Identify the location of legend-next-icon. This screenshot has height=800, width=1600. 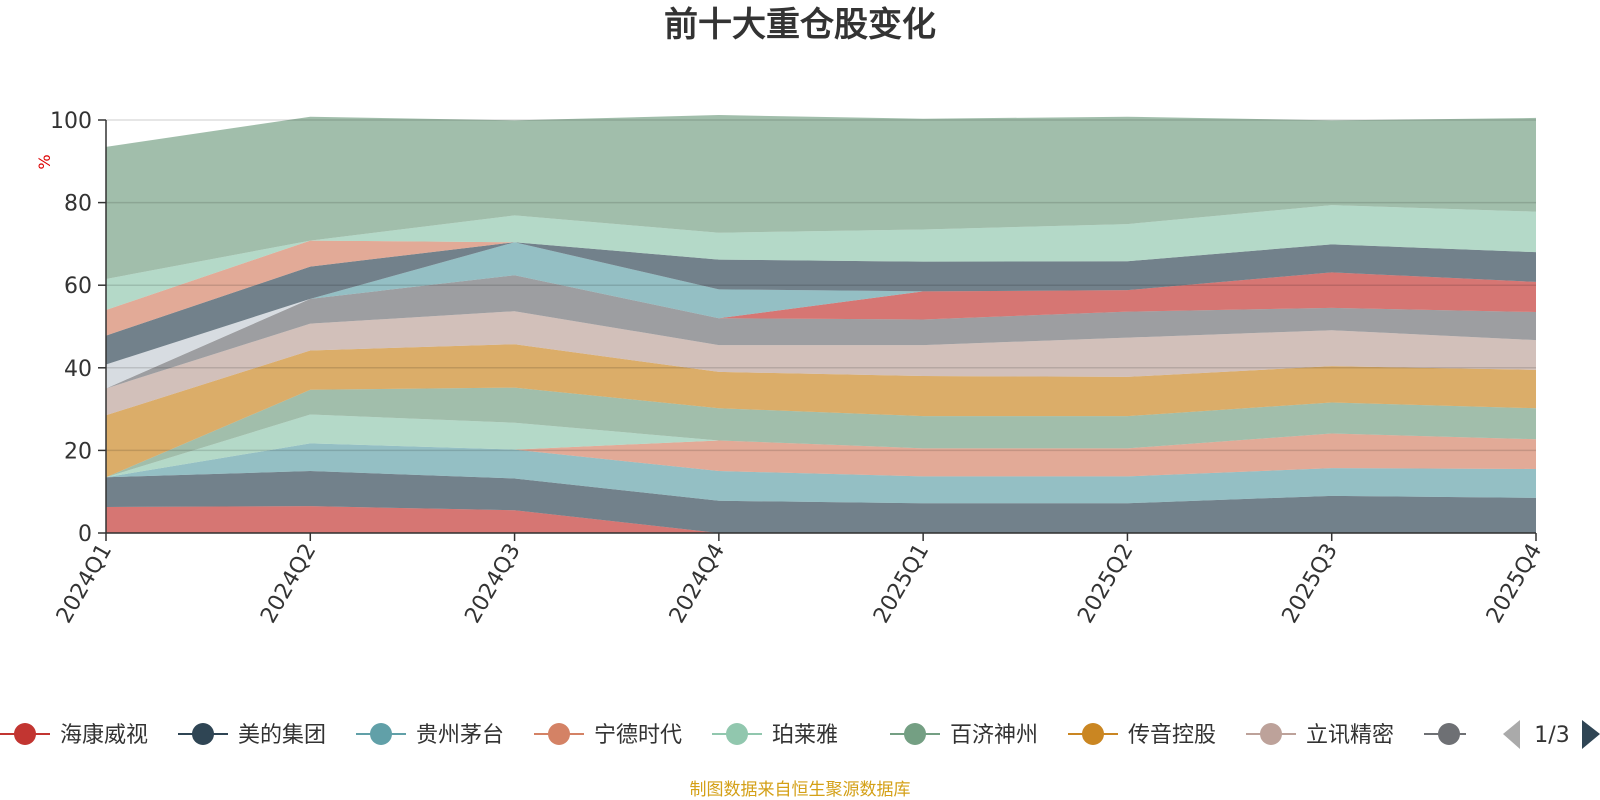
(1591, 734).